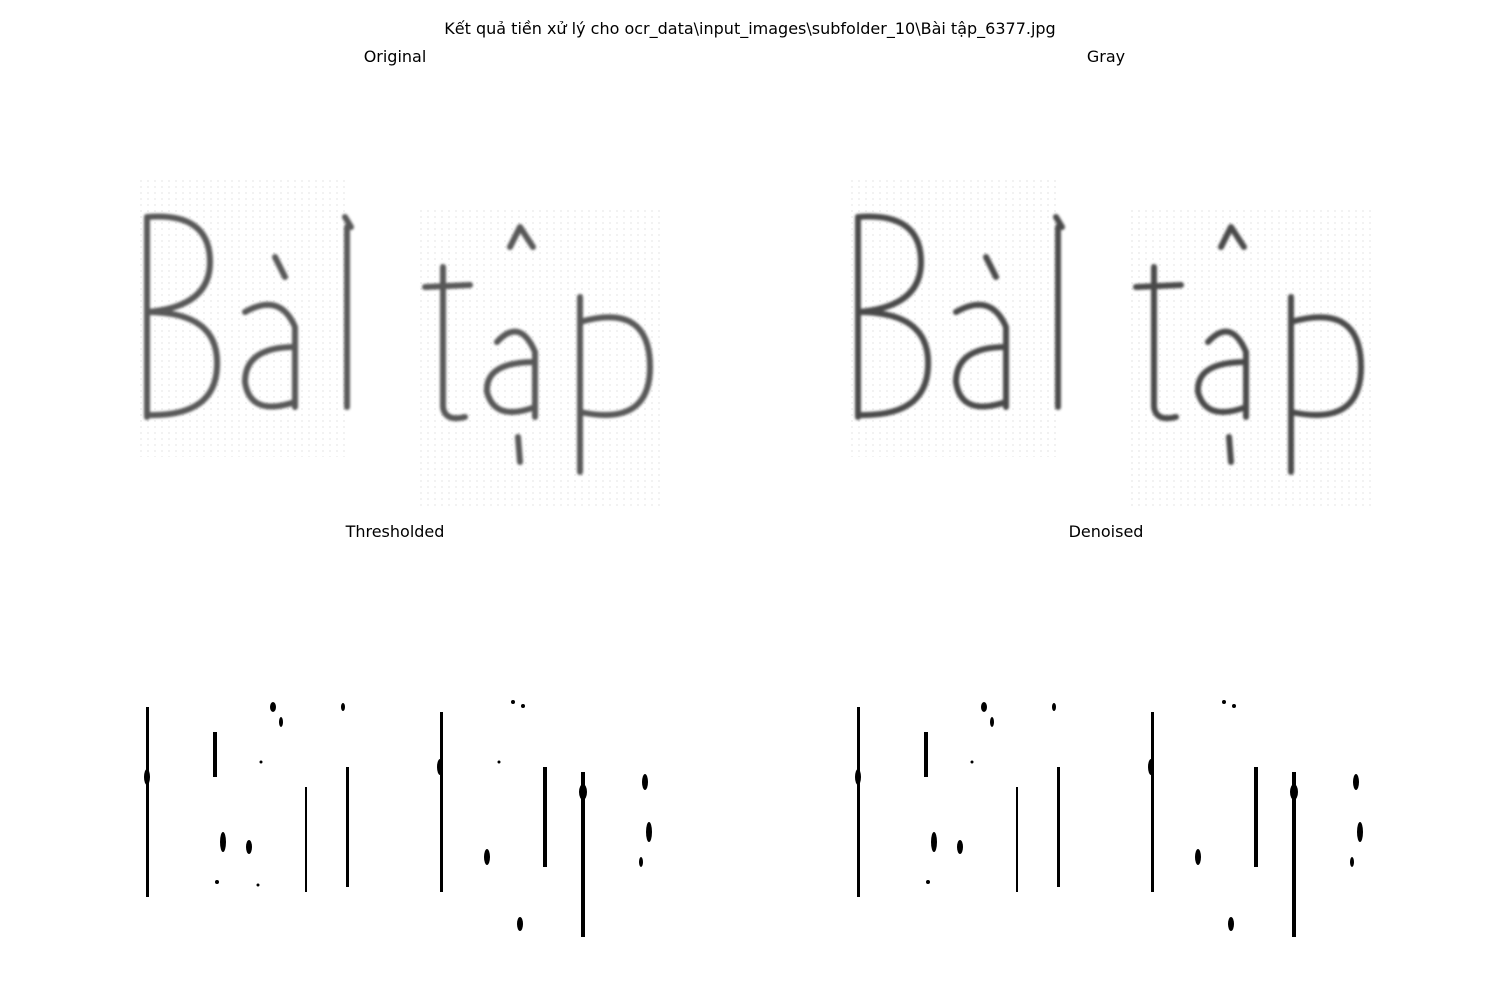 The width and height of the screenshot is (1500, 1000). I want to click on original-noise-cloud, so click(402, 342).